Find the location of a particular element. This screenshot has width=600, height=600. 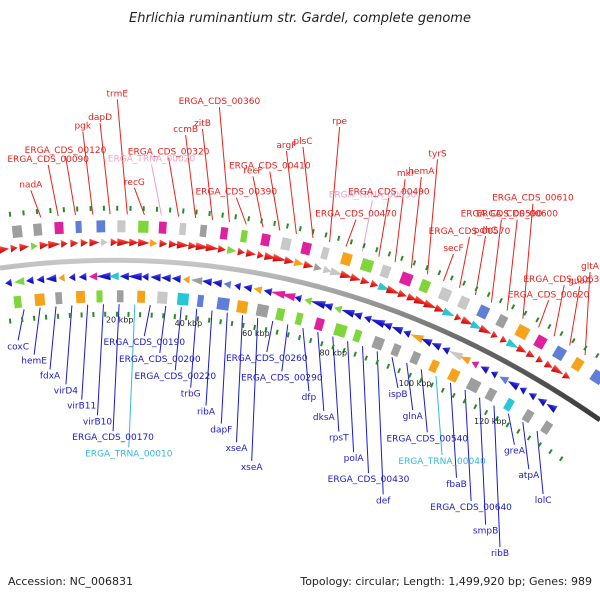

forward-gene-label: rpe is located at coordinates (339, 122).